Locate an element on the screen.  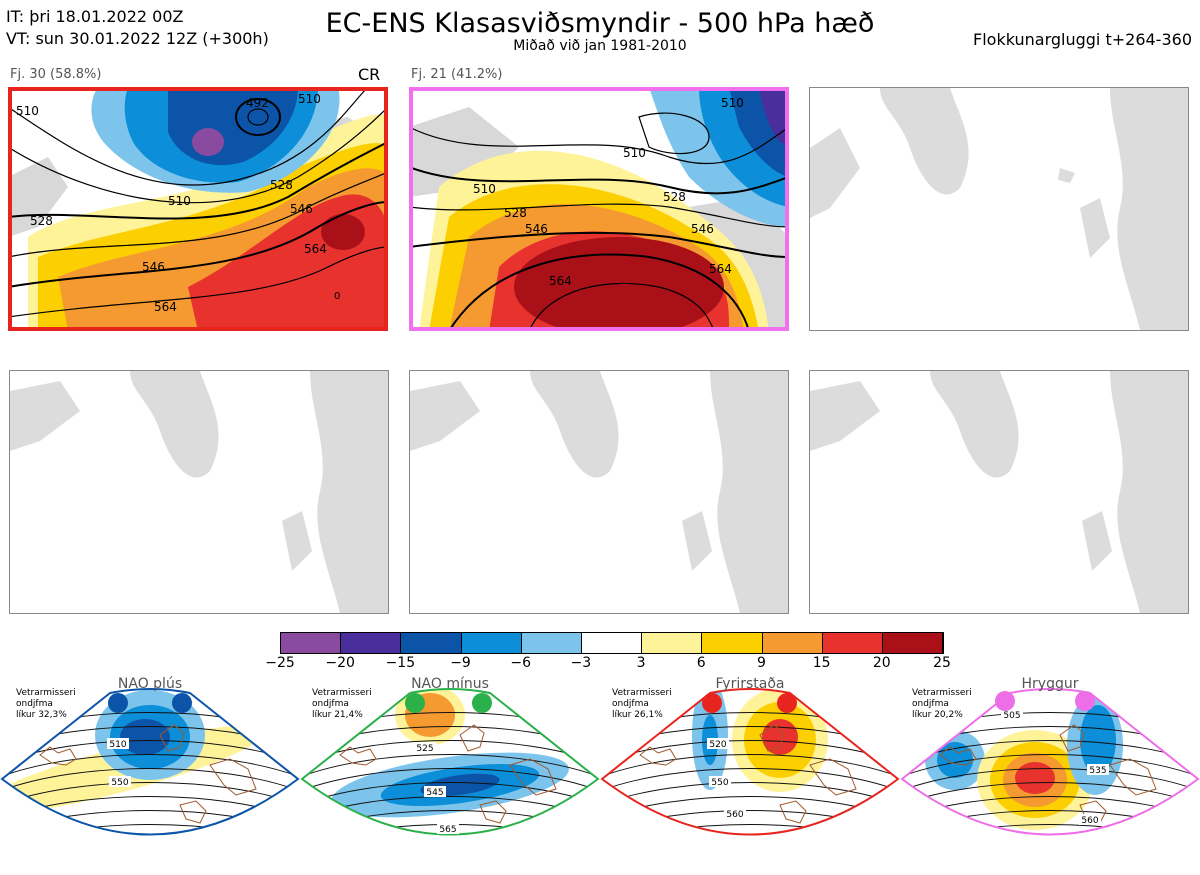
regime-title: Fyrirstaða is located at coordinates (750, 684).